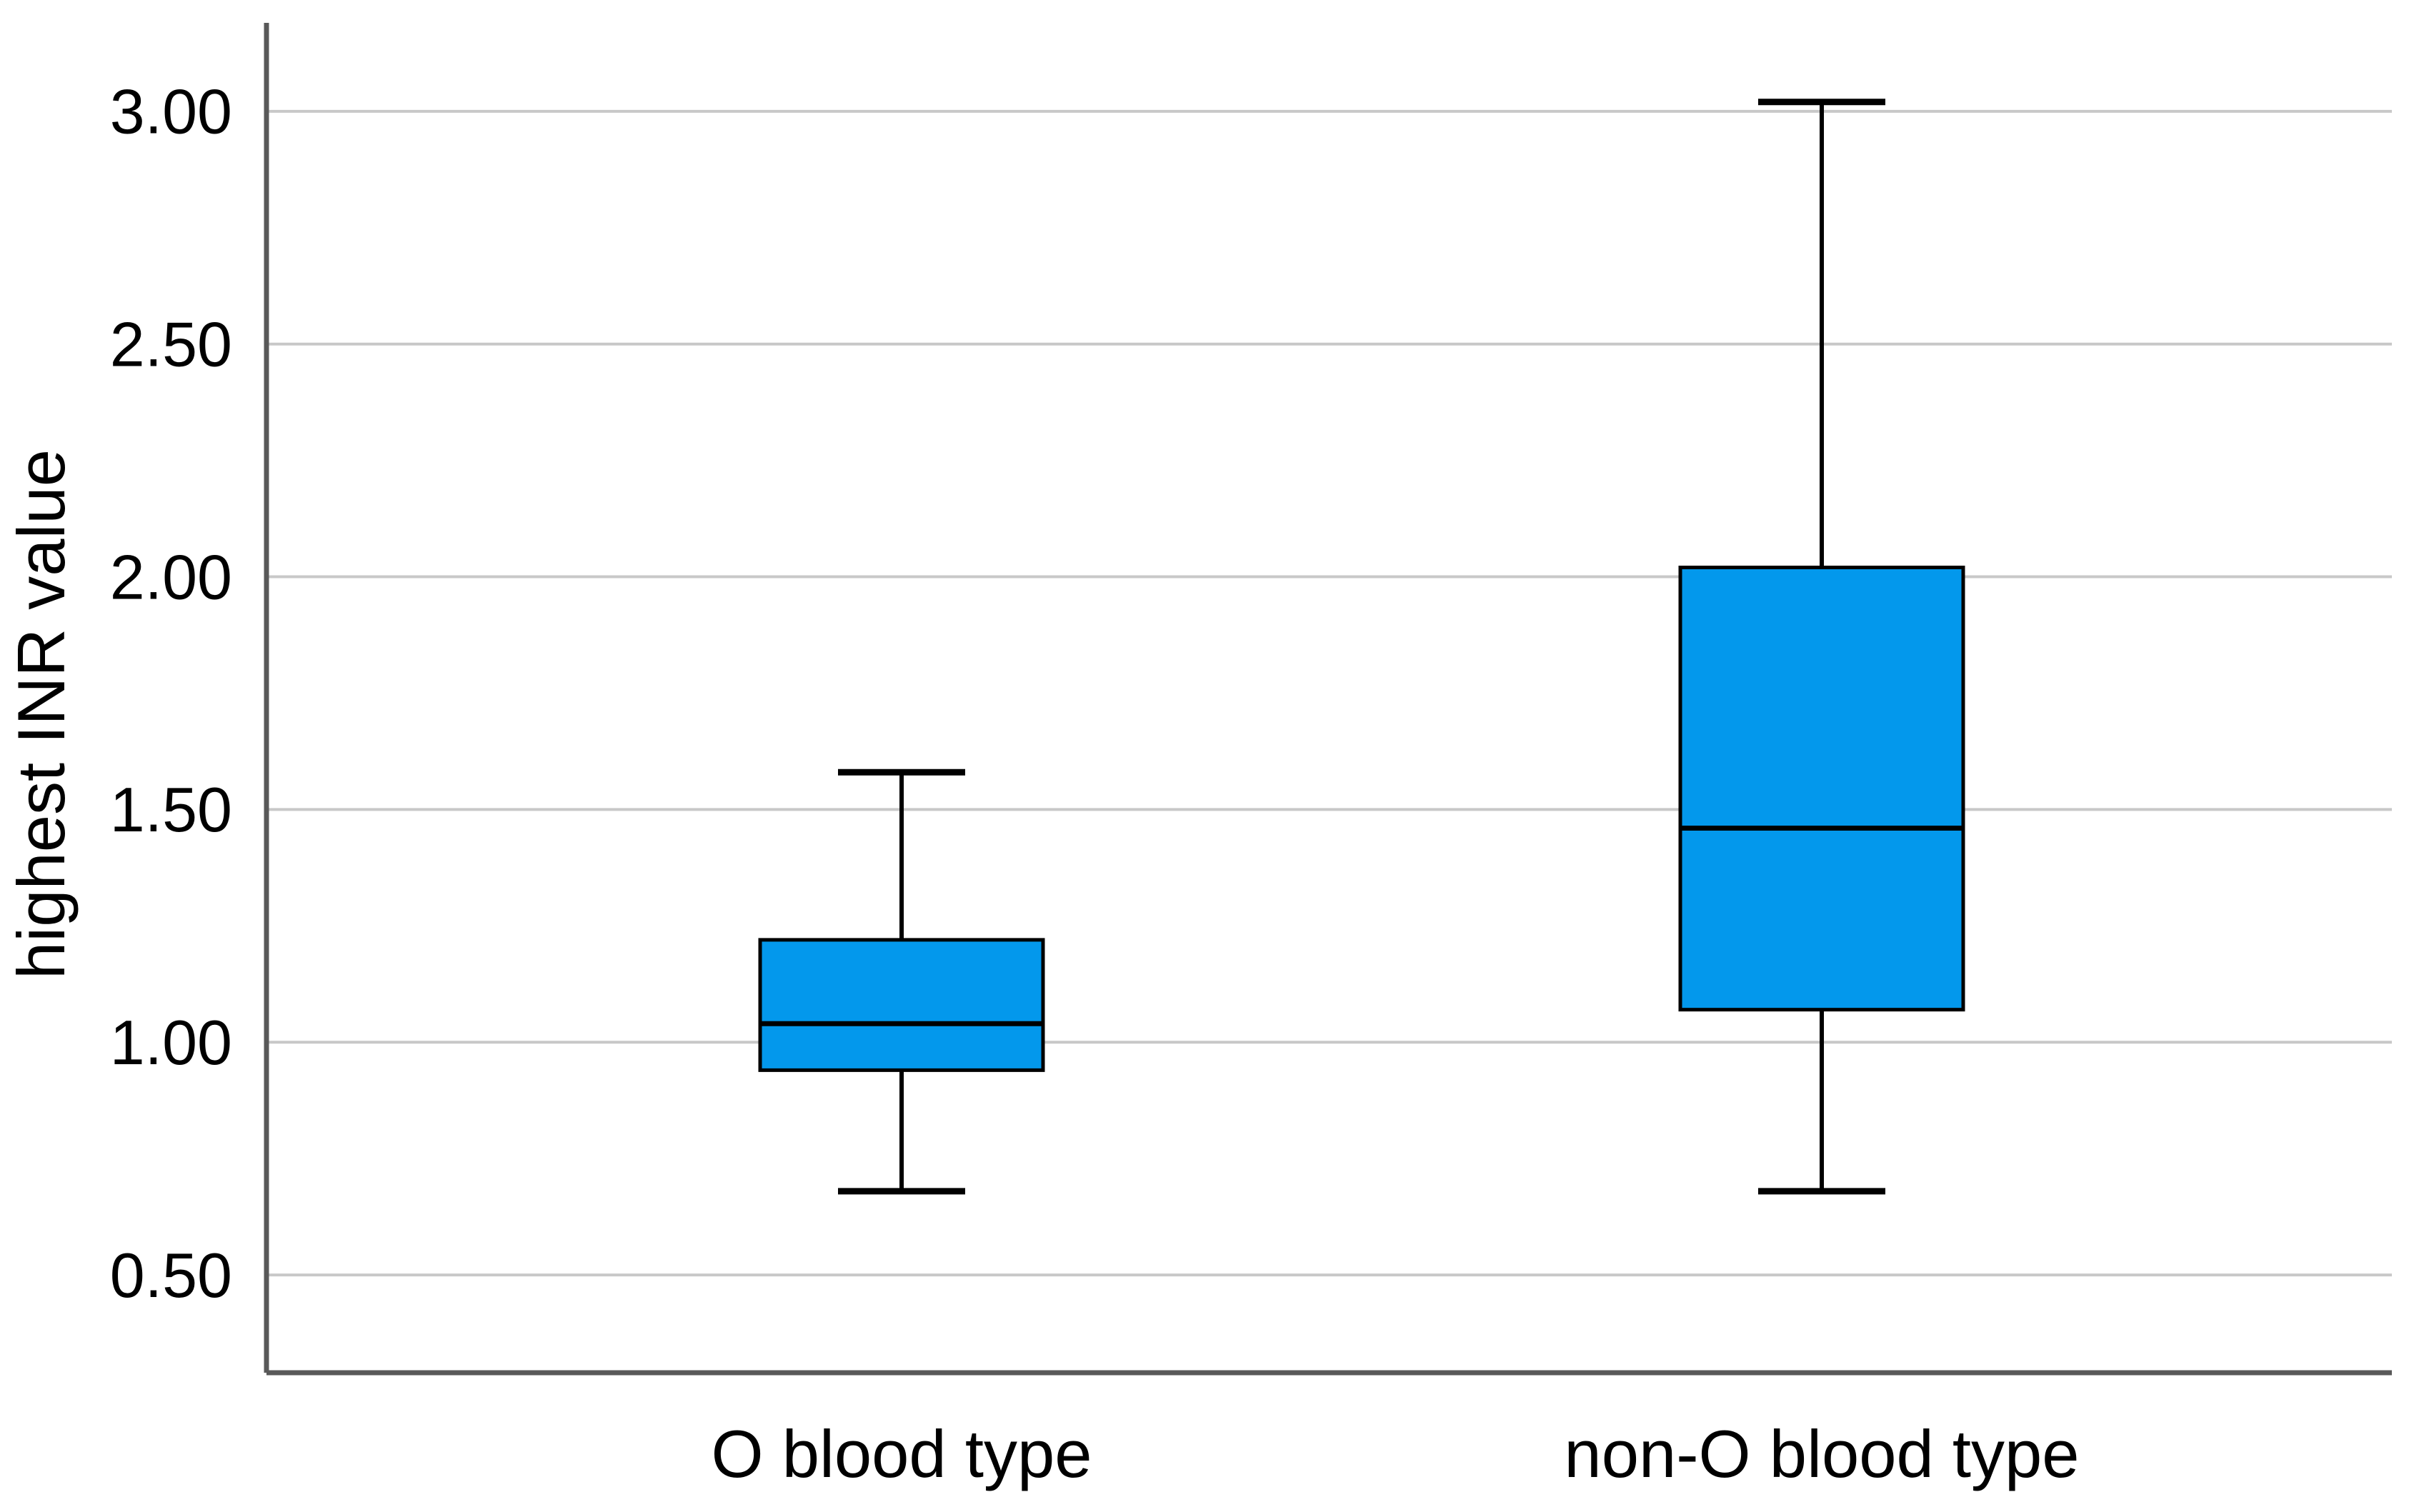  I want to click on y-tick-label: 1.00, so click(171, 1042).